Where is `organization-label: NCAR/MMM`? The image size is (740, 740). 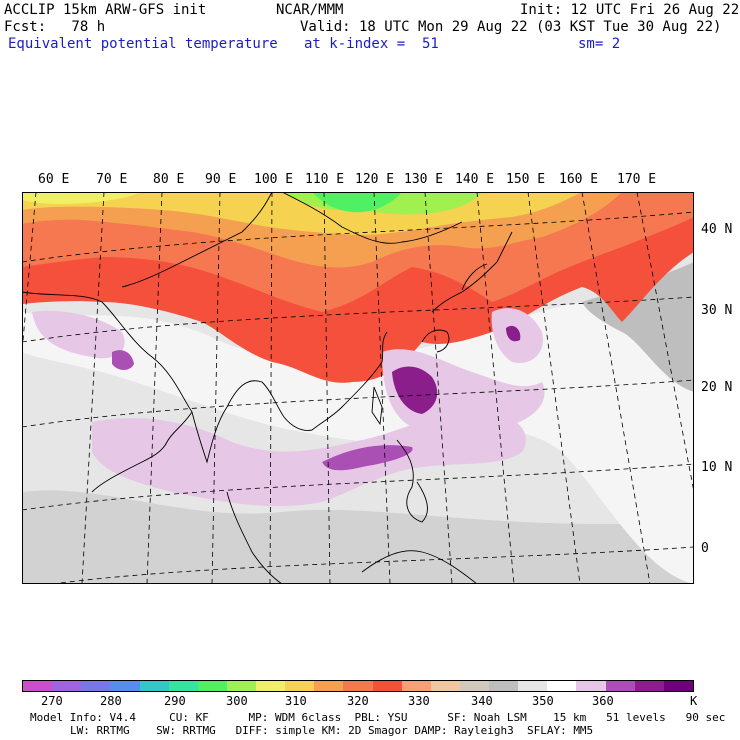 organization-label: NCAR/MMM is located at coordinates (310, 10).